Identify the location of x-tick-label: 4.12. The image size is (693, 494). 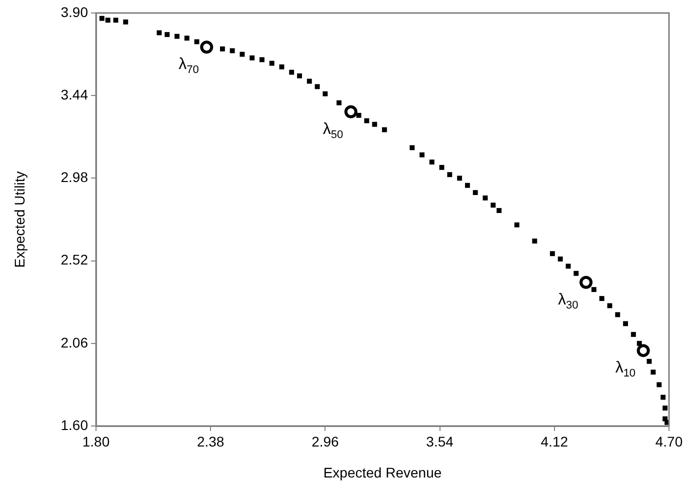
(554, 441).